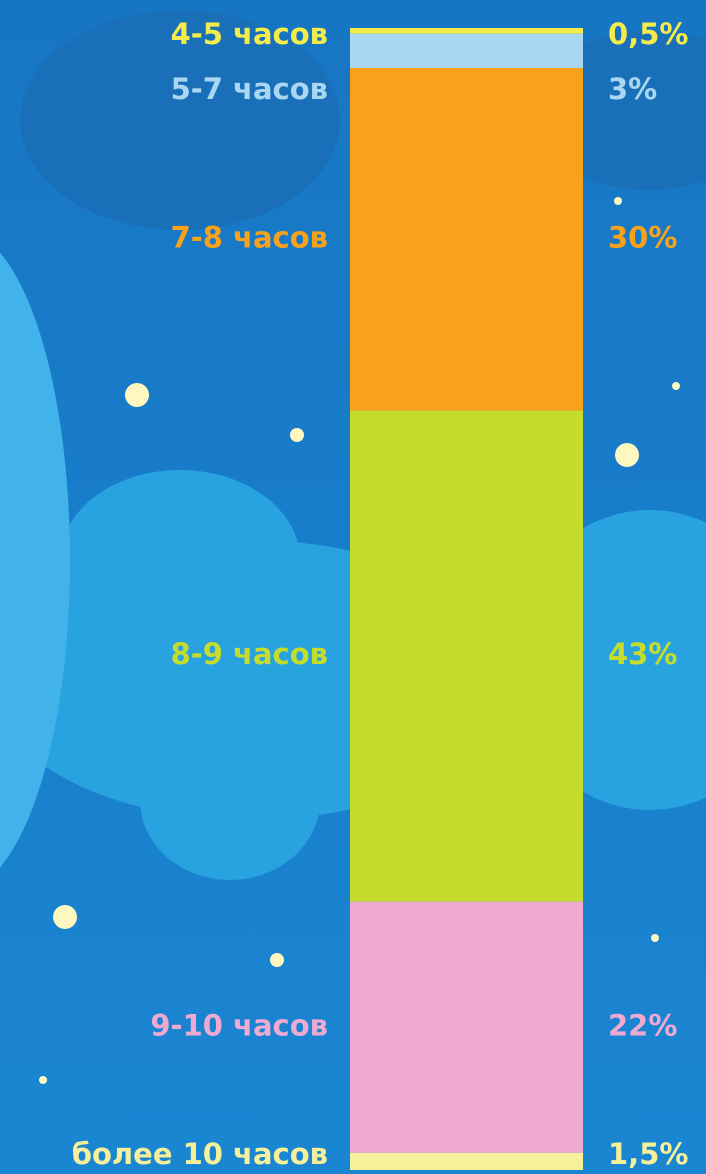 Image resolution: width=706 pixels, height=1174 pixels. What do you see at coordinates (249, 237) in the screenshot?
I see `category-label: 7-8 часов` at bounding box center [249, 237].